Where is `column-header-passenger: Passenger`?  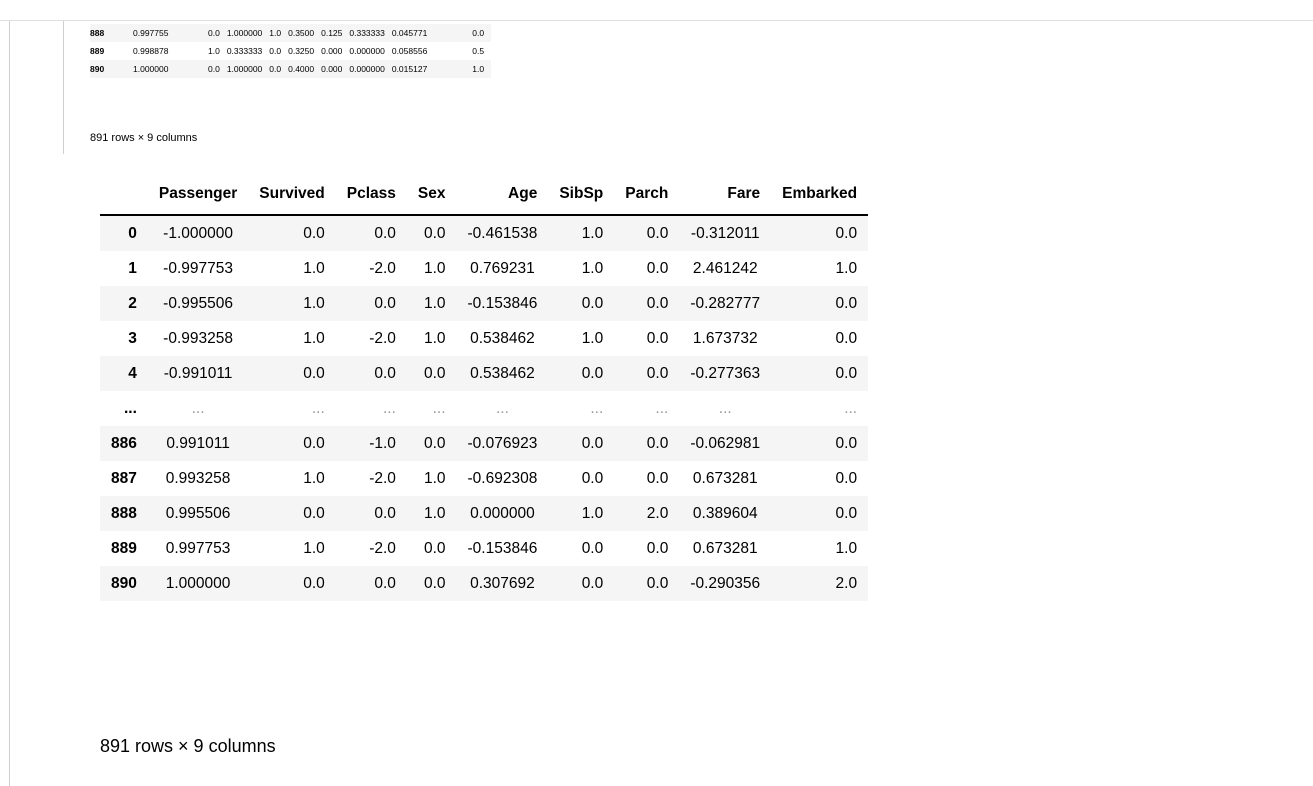
column-header-passenger: Passenger is located at coordinates (198, 194).